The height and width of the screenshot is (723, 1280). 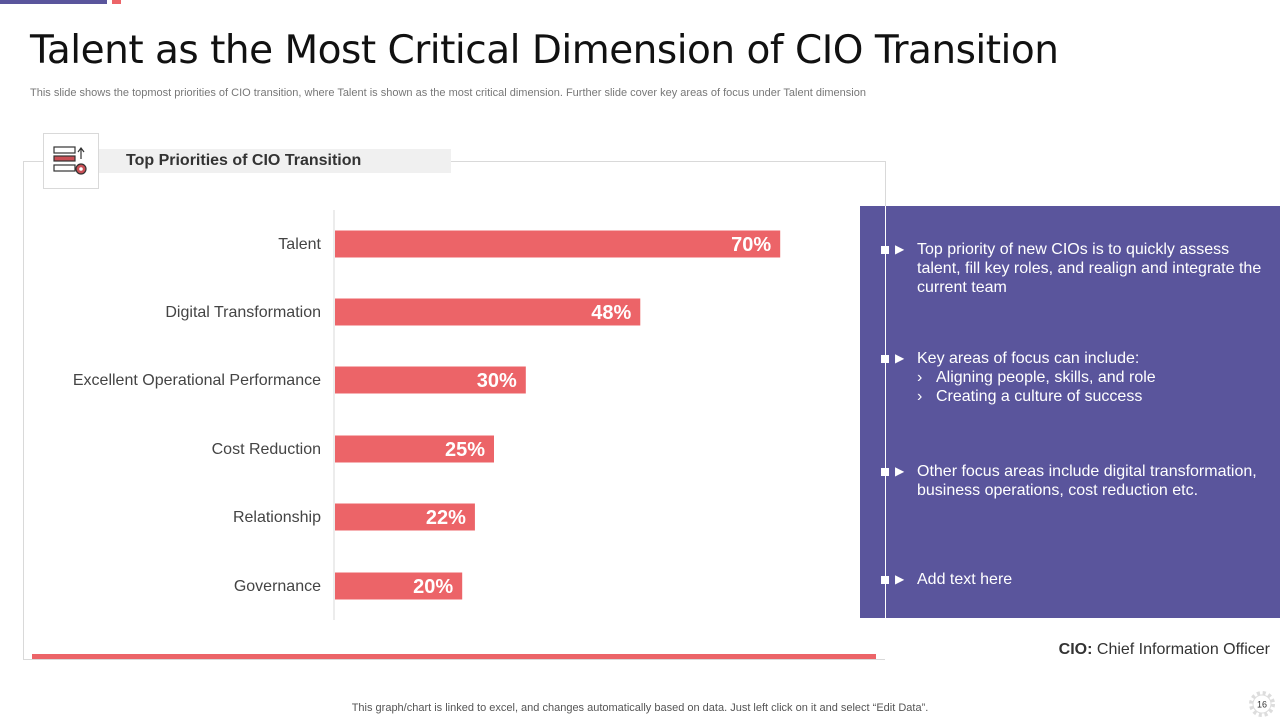 I want to click on data-label: 70%, so click(x=751, y=245).